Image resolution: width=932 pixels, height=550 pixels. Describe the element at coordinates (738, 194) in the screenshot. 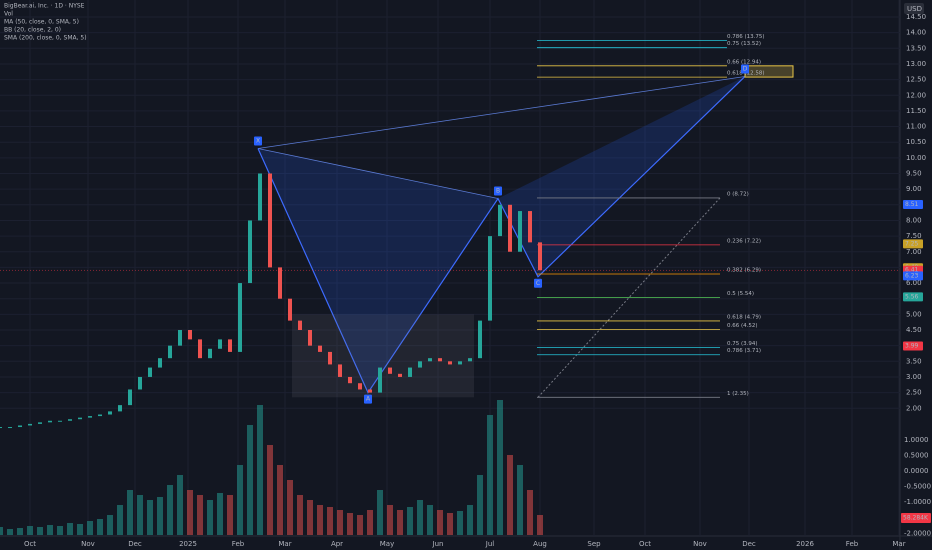

I see `fib-label: 0 (8.72)` at that location.